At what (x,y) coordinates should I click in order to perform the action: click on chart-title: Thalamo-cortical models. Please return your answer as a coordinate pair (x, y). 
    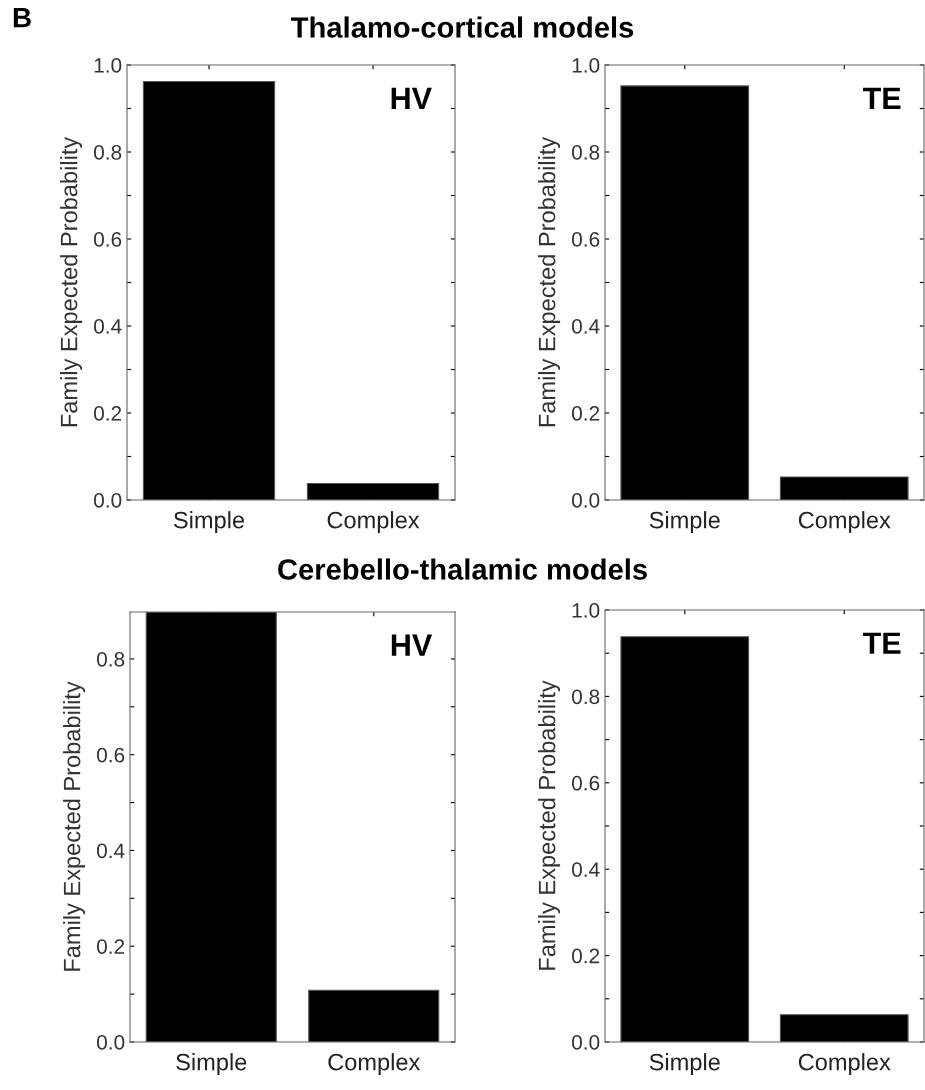
    Looking at the image, I should click on (462, 27).